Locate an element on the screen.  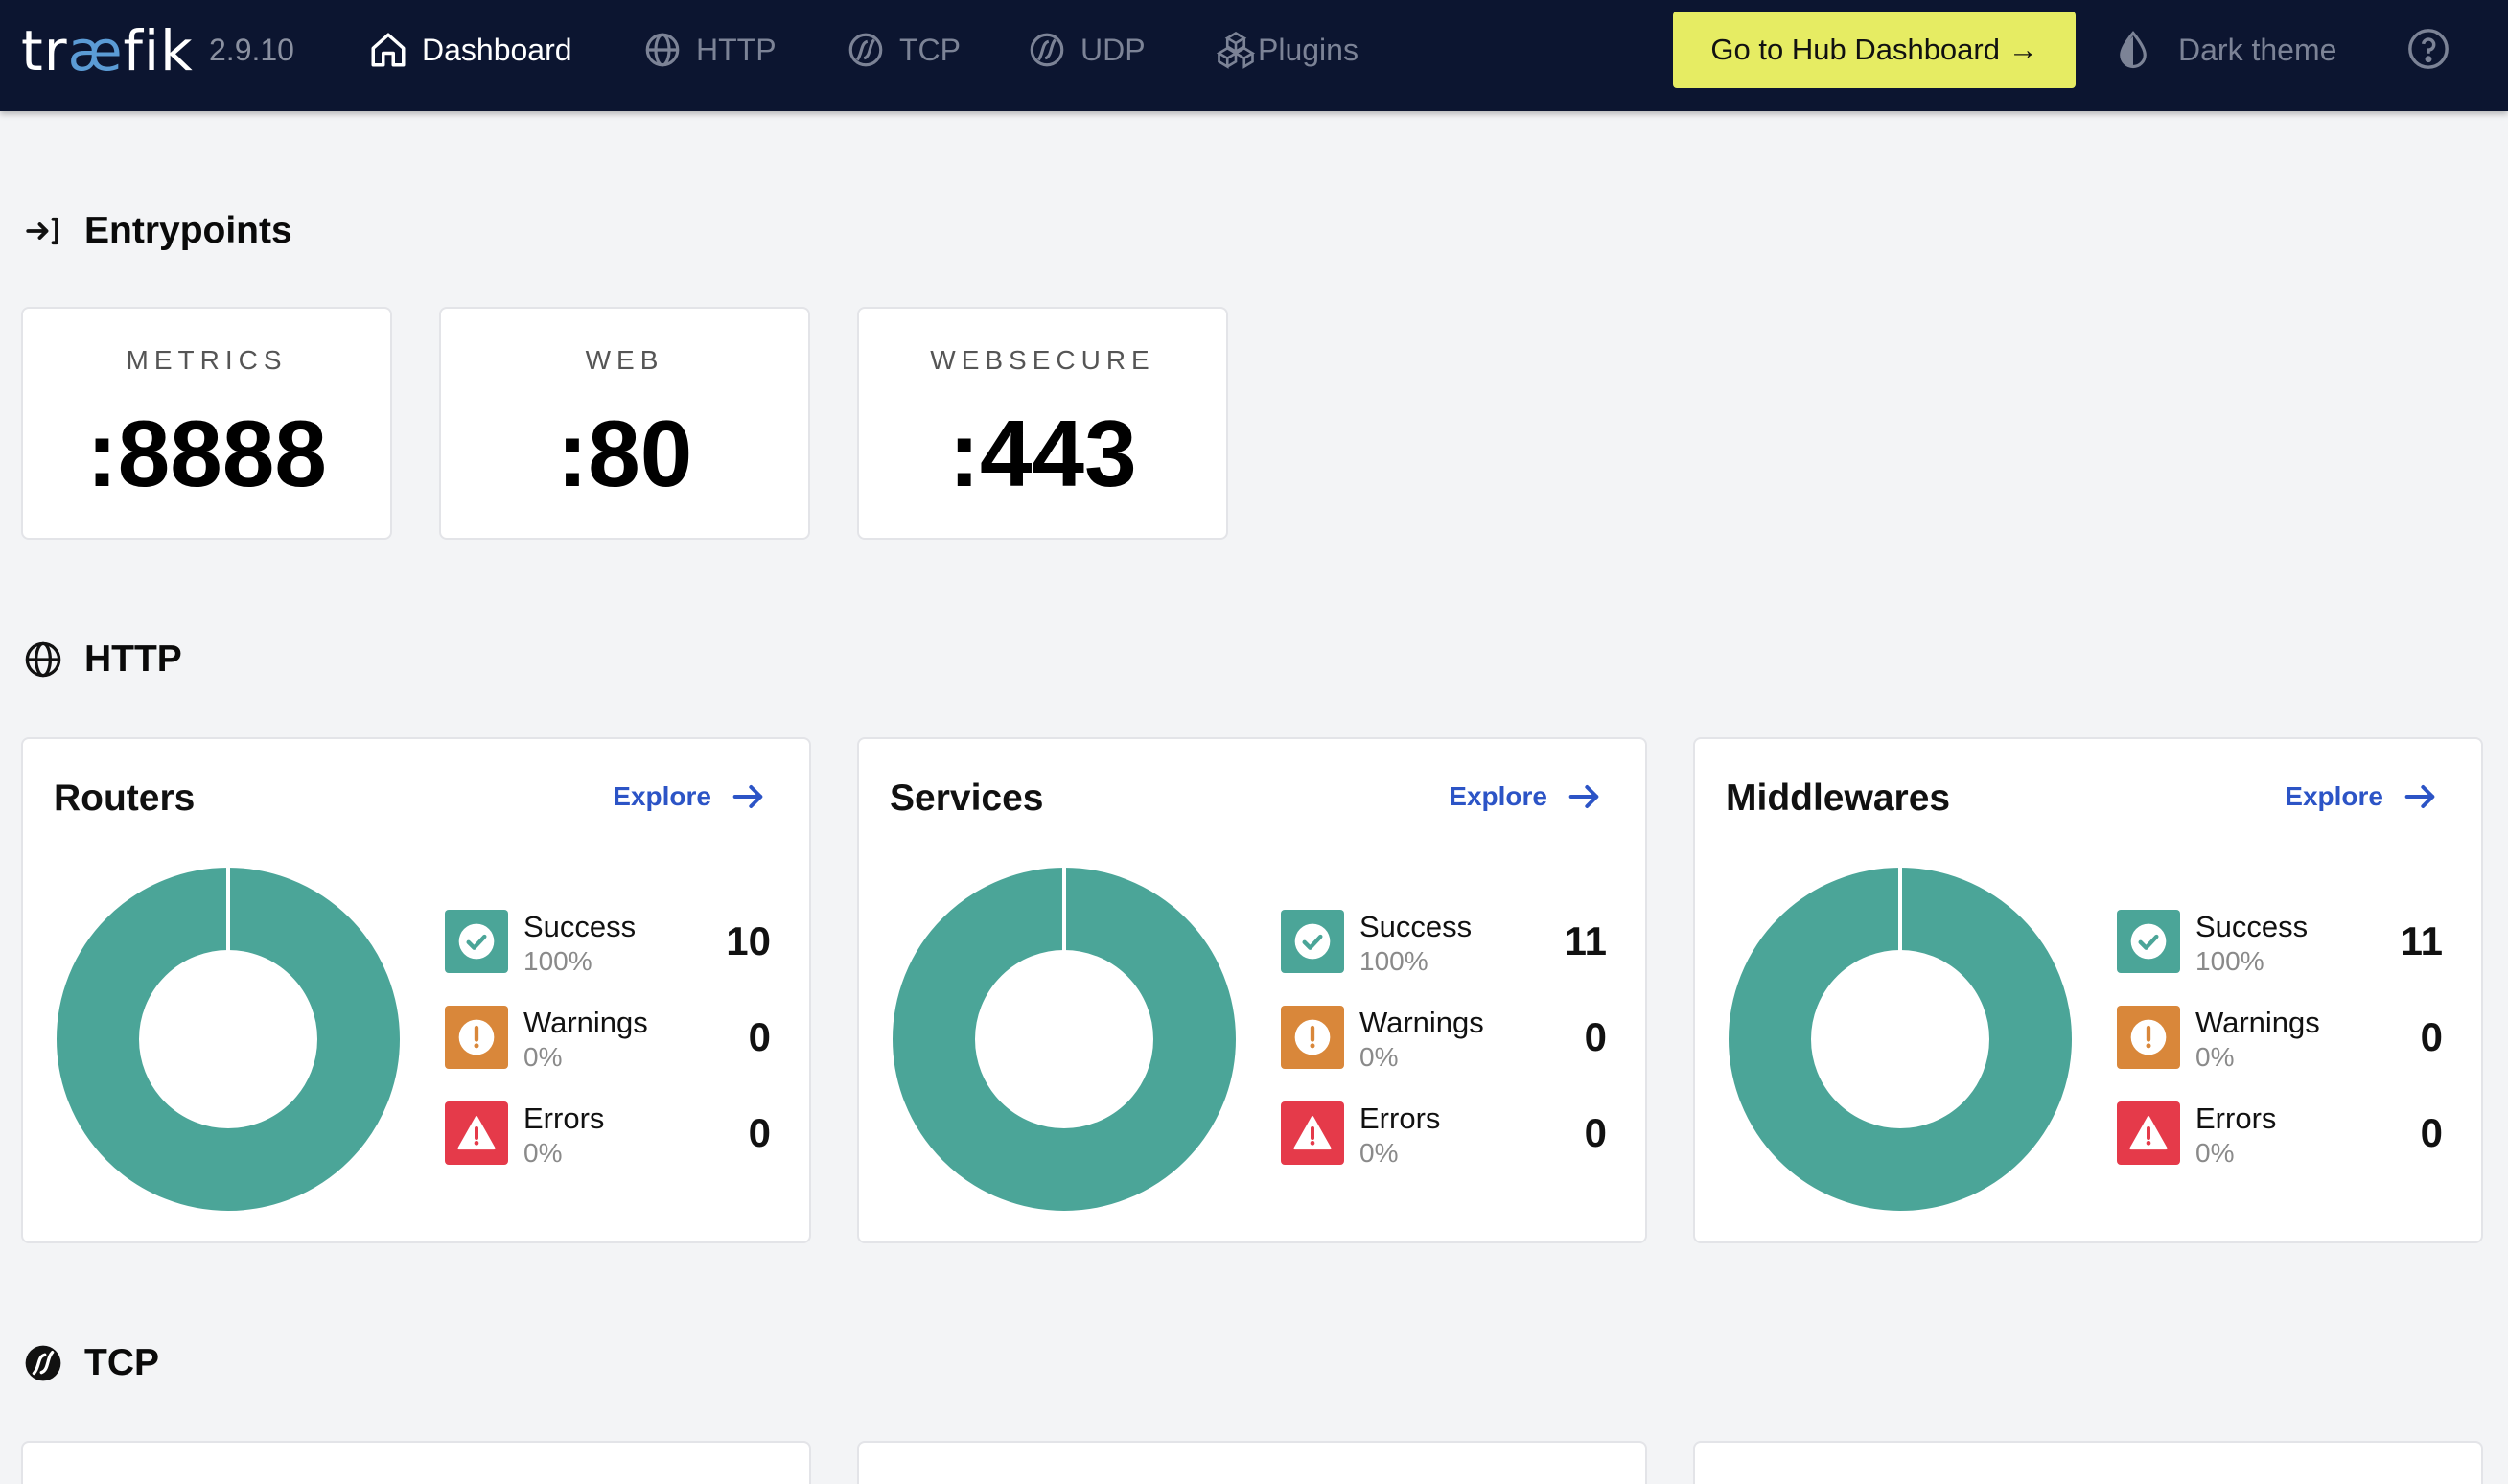
traefik-logo: træfik is located at coordinates (107, 51).